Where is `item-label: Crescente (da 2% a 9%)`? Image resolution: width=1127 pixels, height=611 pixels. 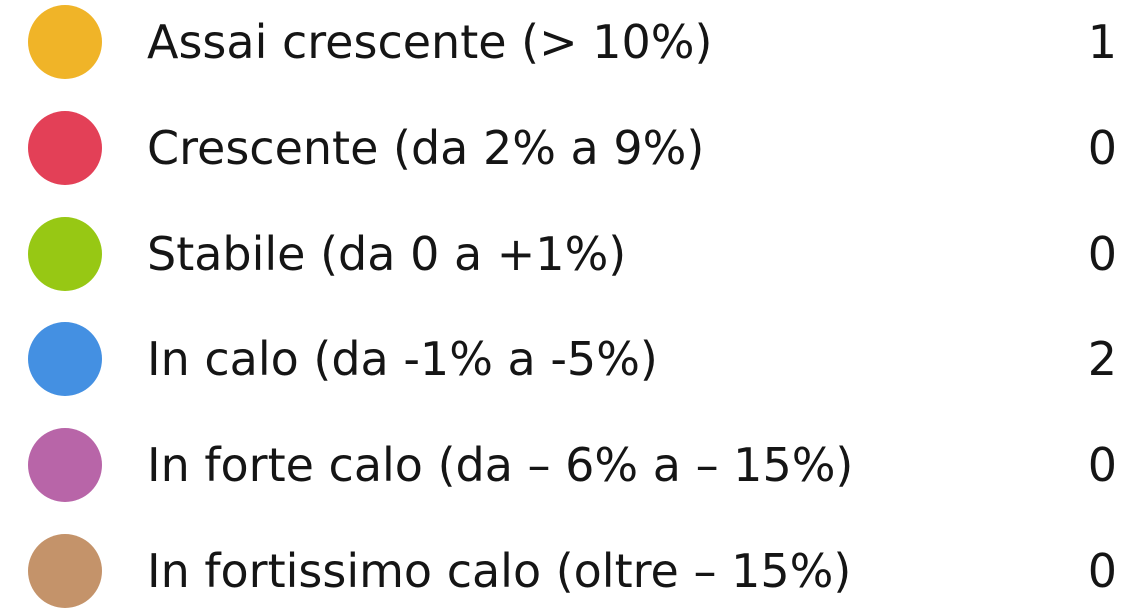
item-label: Crescente (da 2% a 9%) is located at coordinates (426, 147).